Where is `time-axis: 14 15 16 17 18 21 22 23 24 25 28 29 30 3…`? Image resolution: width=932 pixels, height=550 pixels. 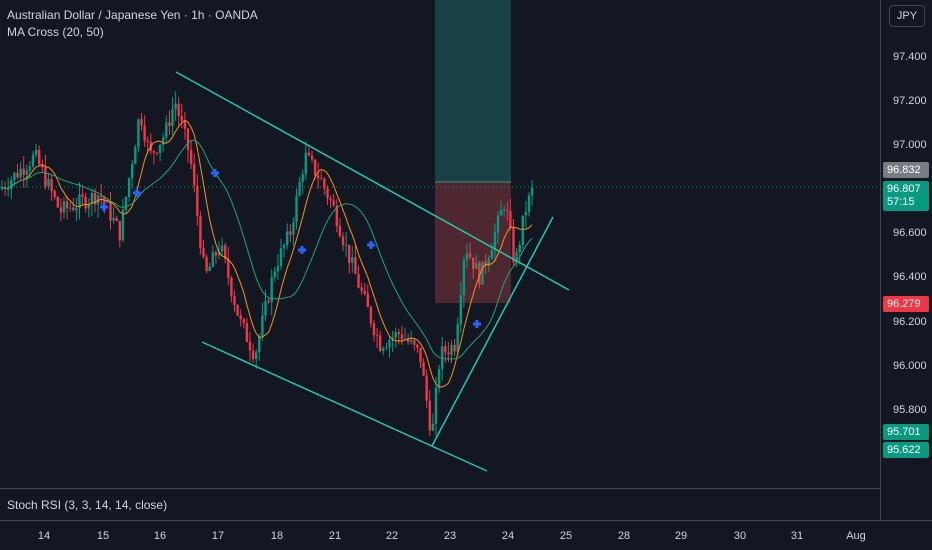
time-axis: 14 15 16 17 18 21 22 23 24 25 28 29 30 3… is located at coordinates (466, 535).